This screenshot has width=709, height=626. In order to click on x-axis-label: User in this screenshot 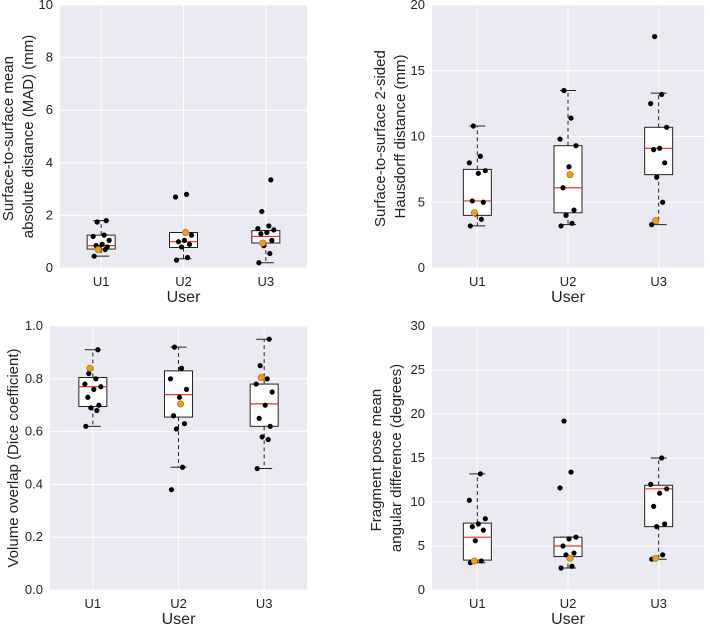, I will do `click(184, 297)`.